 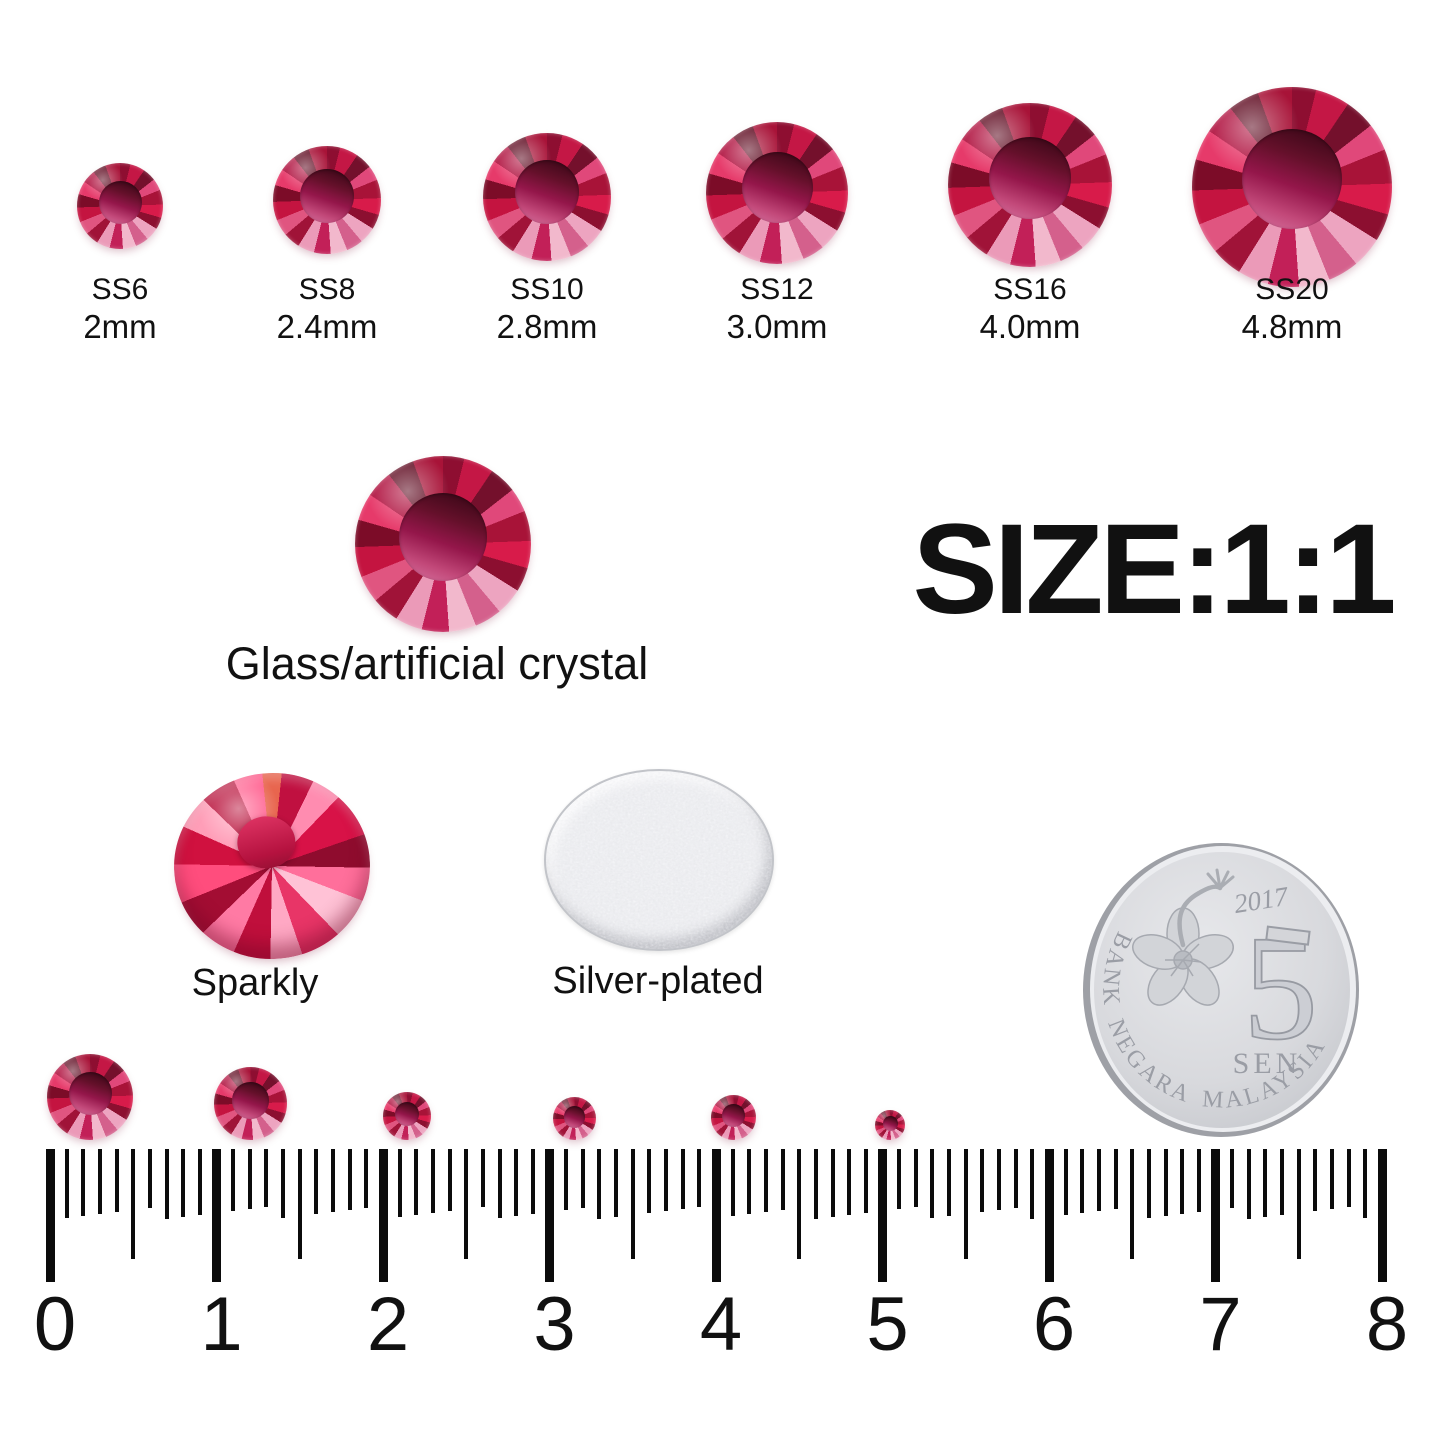 What do you see at coordinates (1267, 1063) in the screenshot?
I see `coin-unit-text: SEN` at bounding box center [1267, 1063].